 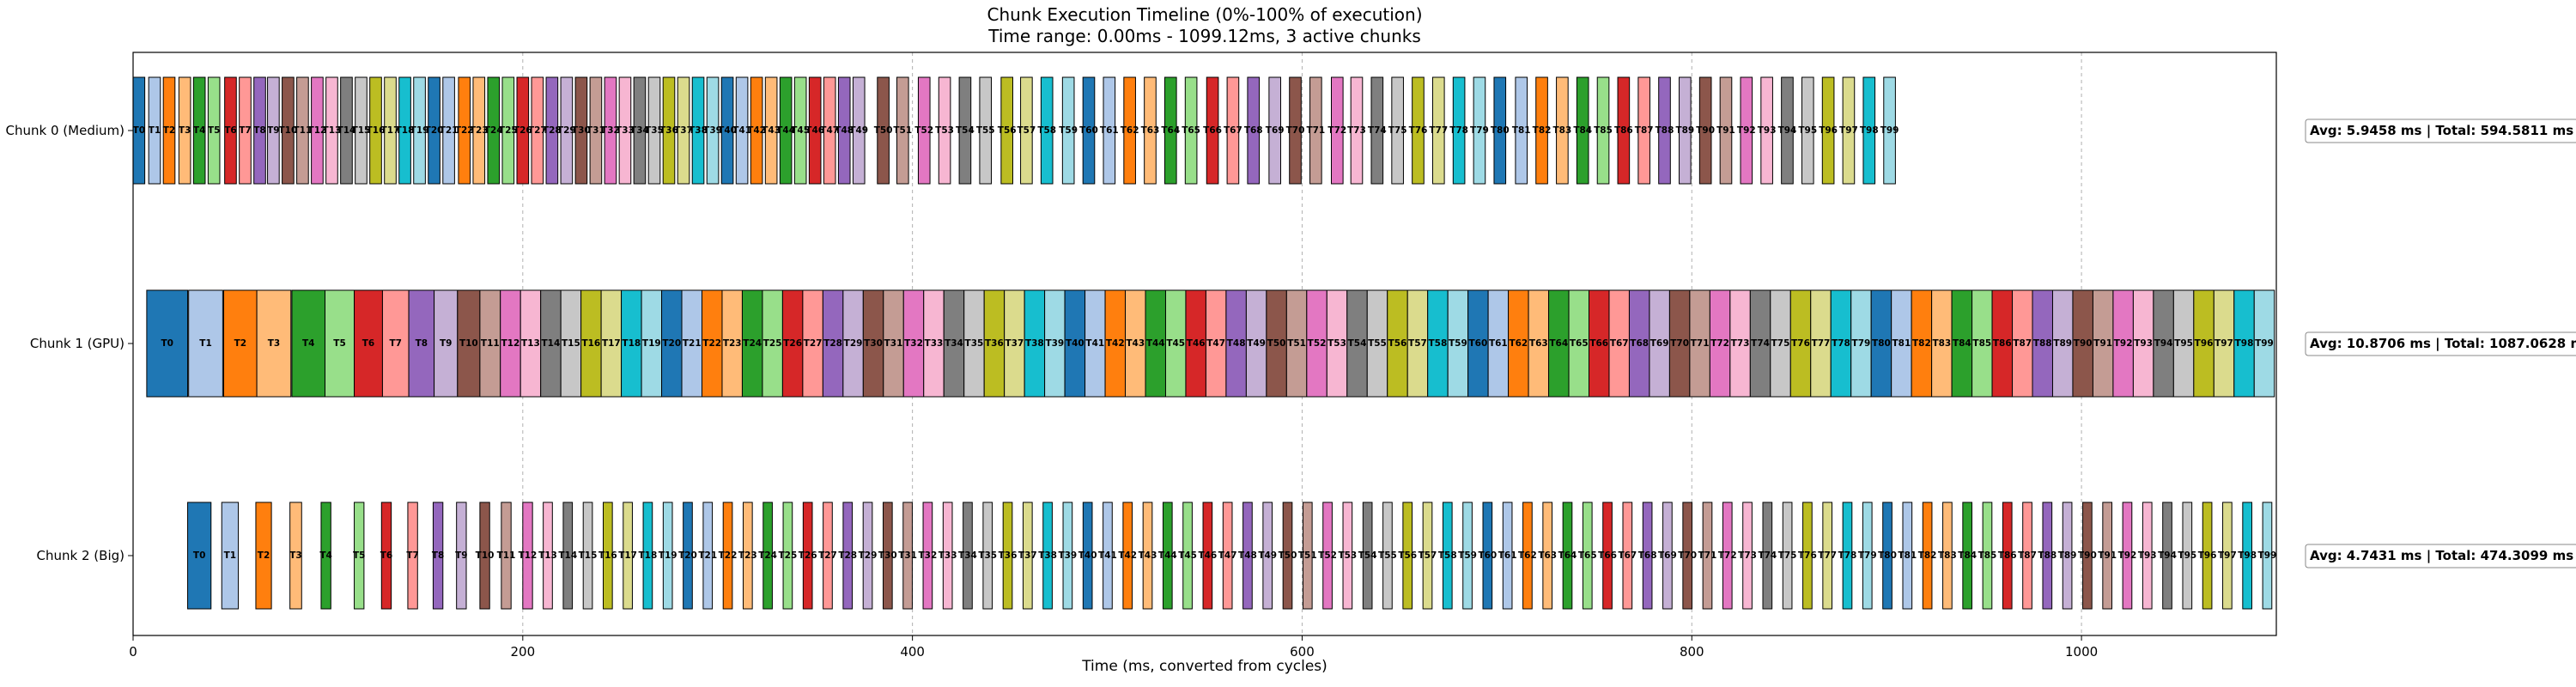 What do you see at coordinates (1579, 343) in the screenshot?
I see `task-label: T65` at bounding box center [1579, 343].